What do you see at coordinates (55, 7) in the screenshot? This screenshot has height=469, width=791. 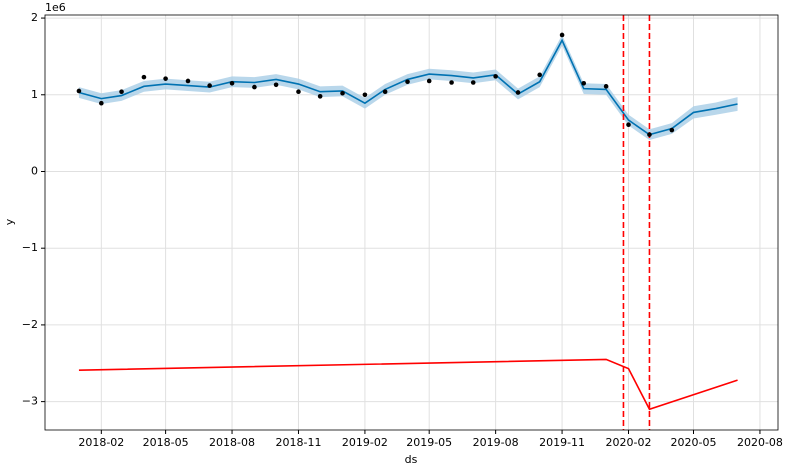 I see `y-offset-label: 1e6` at bounding box center [55, 7].